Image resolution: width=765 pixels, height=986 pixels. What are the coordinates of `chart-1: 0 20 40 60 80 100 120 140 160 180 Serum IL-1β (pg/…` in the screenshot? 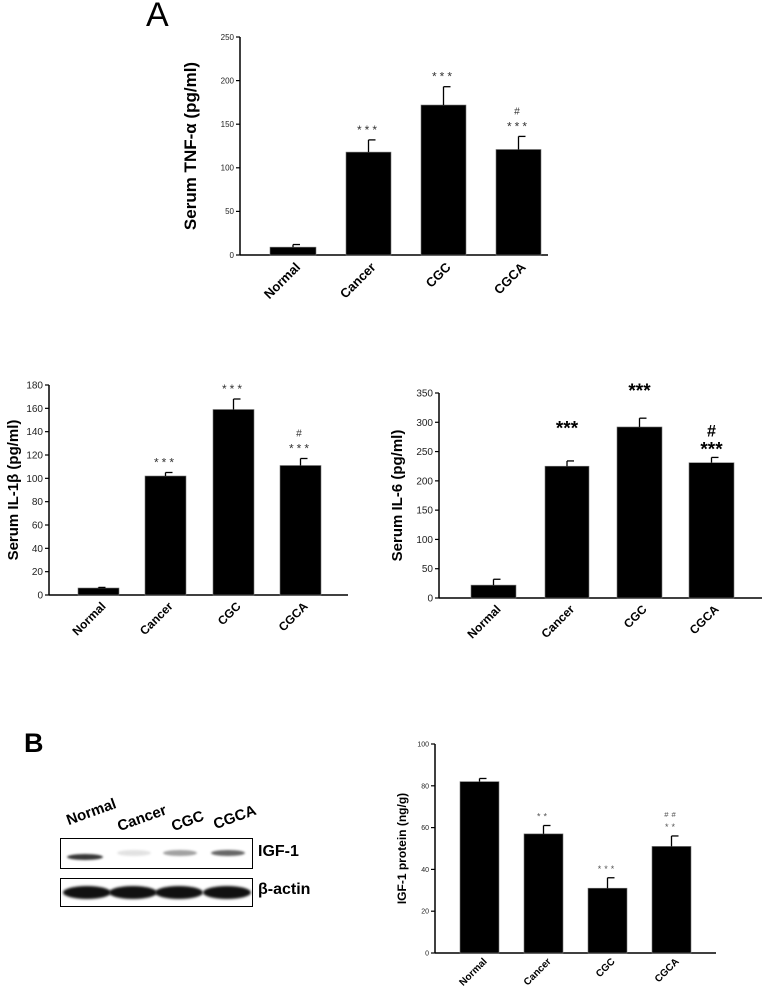 It's located at (176, 509).